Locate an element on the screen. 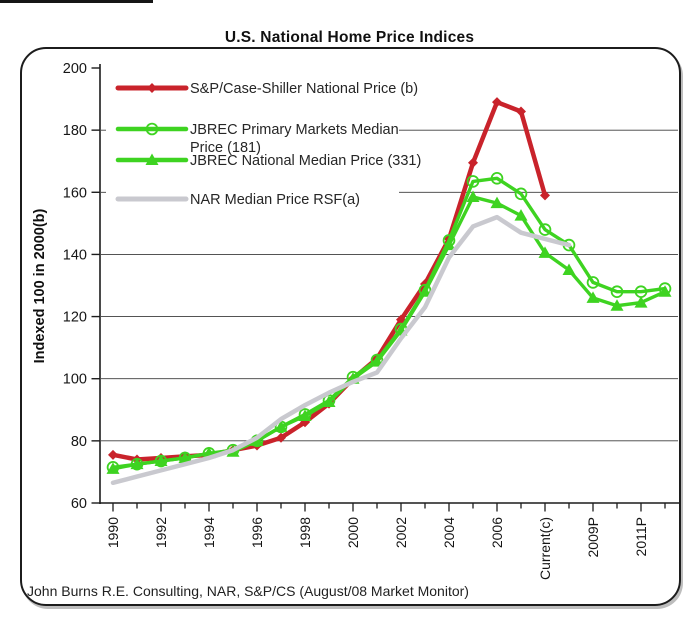 The width and height of the screenshot is (699, 625). y-tick-label: 80 is located at coordinates (79, 442).